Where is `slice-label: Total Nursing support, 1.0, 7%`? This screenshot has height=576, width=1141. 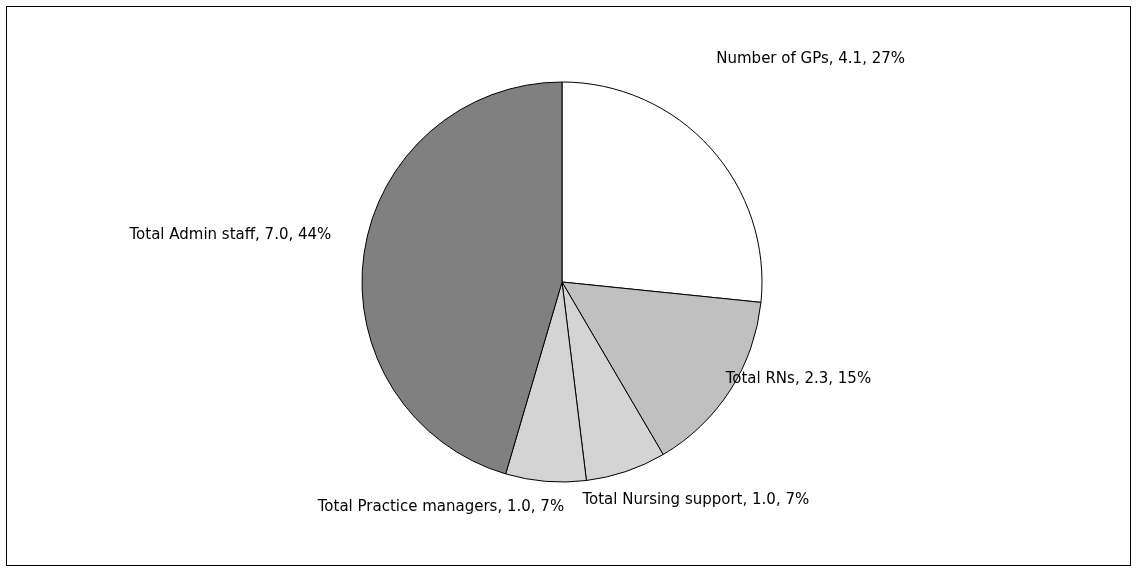 slice-label: Total Nursing support, 1.0, 7% is located at coordinates (695, 499).